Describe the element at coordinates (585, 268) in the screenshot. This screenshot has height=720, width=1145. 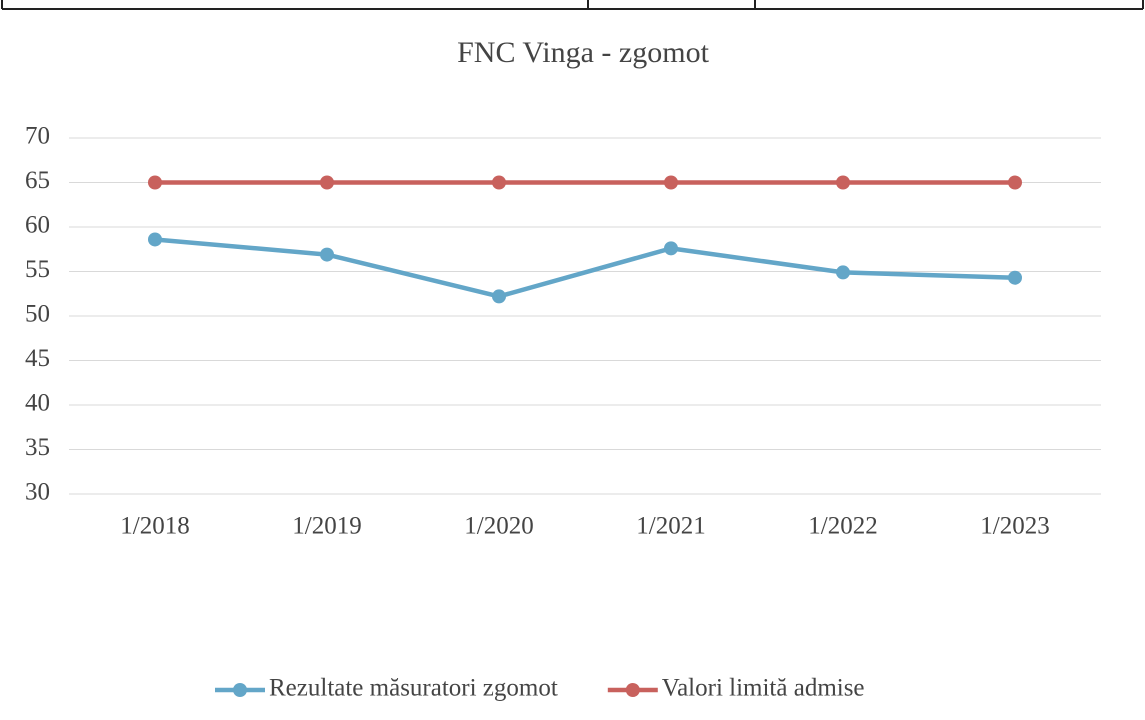
I see `series-line` at that location.